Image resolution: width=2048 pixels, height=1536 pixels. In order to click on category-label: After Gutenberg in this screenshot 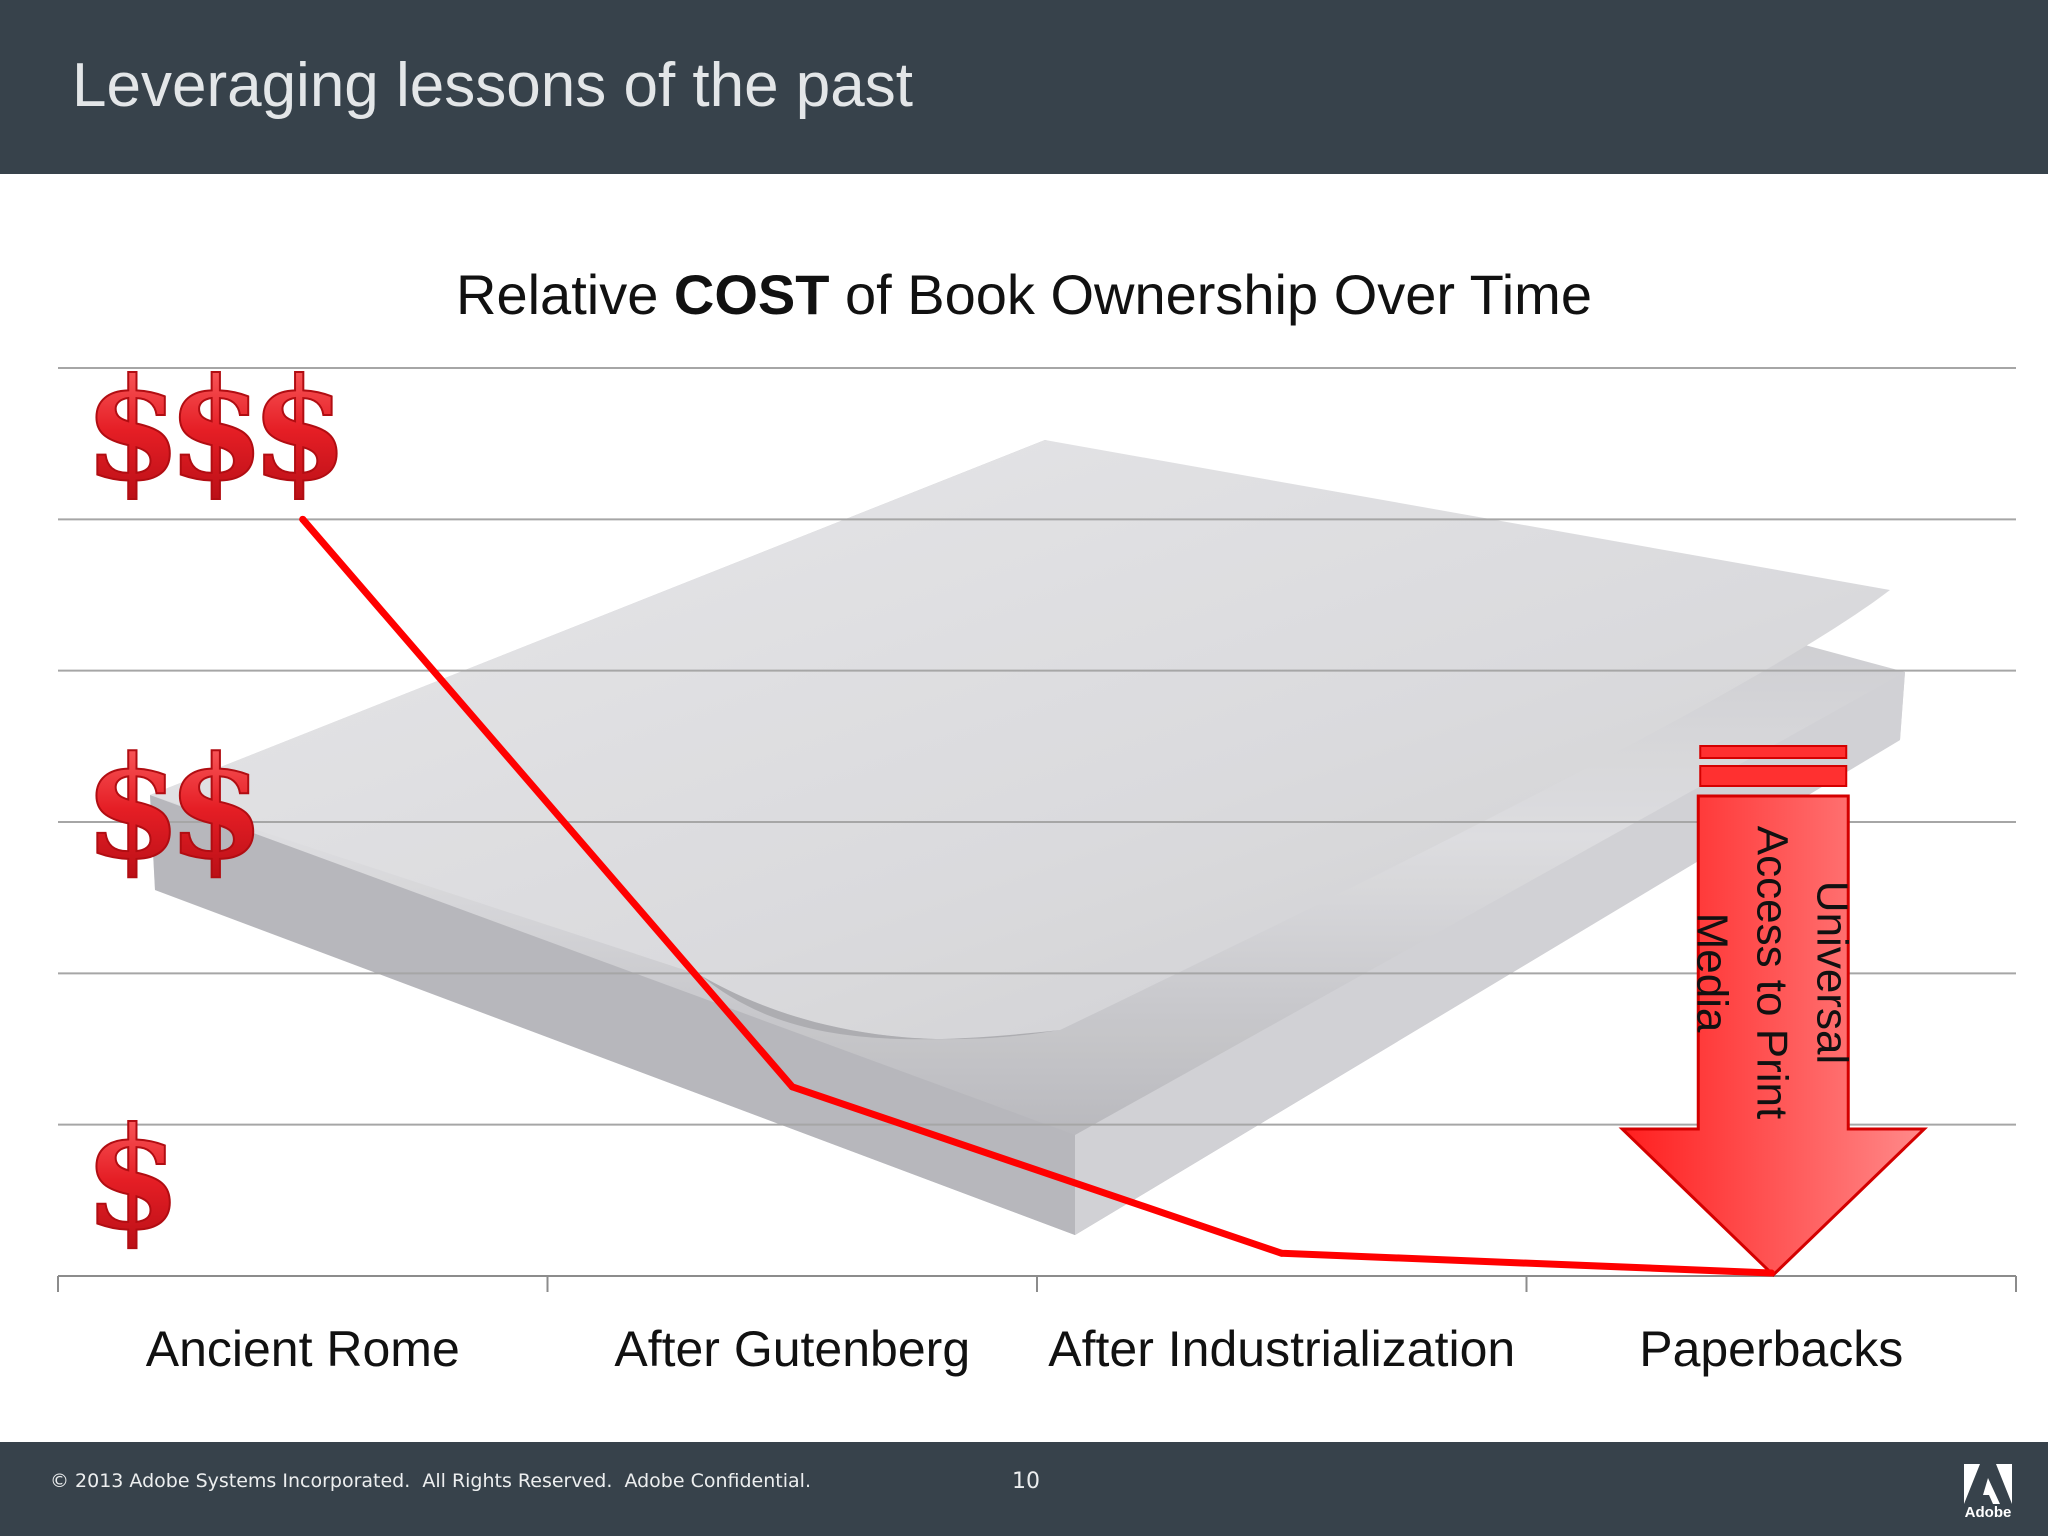, I will do `click(792, 1349)`.